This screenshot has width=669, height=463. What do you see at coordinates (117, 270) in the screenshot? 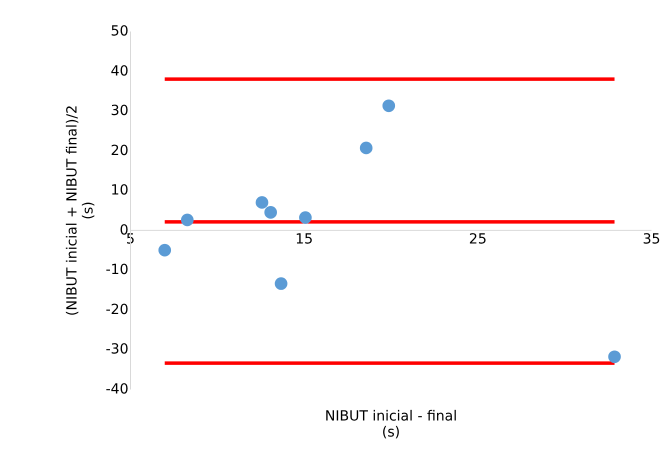
I see `y-tick-label: -10` at bounding box center [117, 270].